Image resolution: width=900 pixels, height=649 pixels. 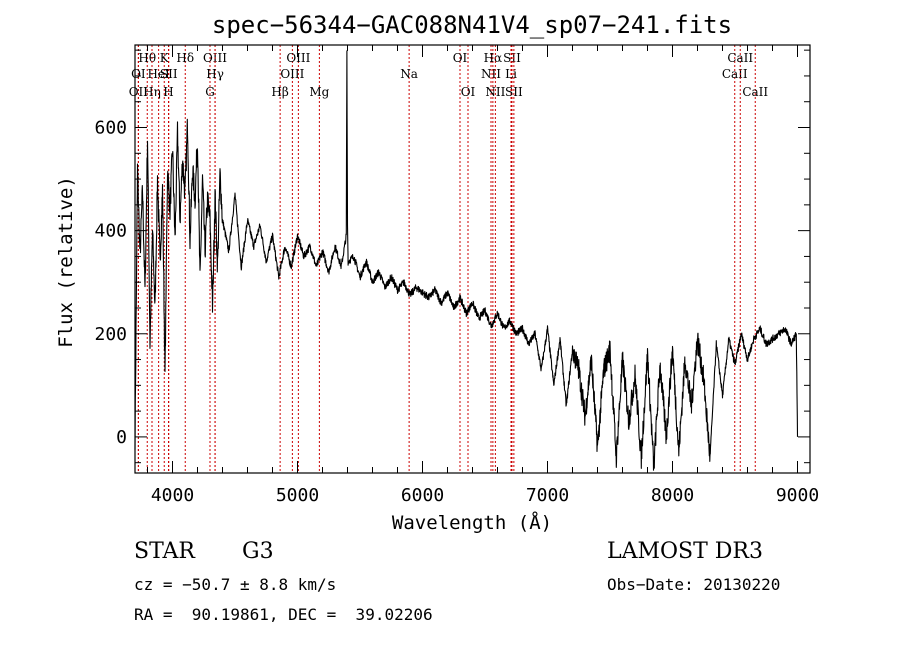 I want to click on x-tick-label: 7000, so click(x=547, y=495).